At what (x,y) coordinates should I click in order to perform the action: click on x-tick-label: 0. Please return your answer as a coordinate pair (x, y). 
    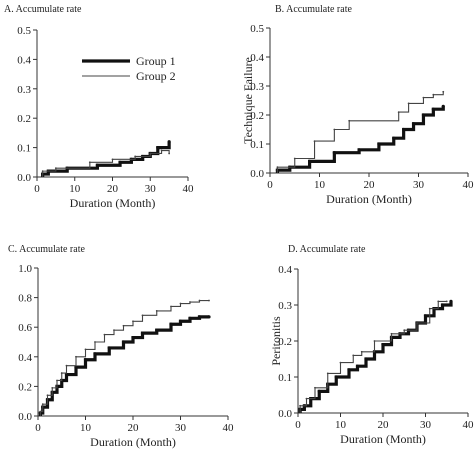
    Looking at the image, I should click on (38, 428).